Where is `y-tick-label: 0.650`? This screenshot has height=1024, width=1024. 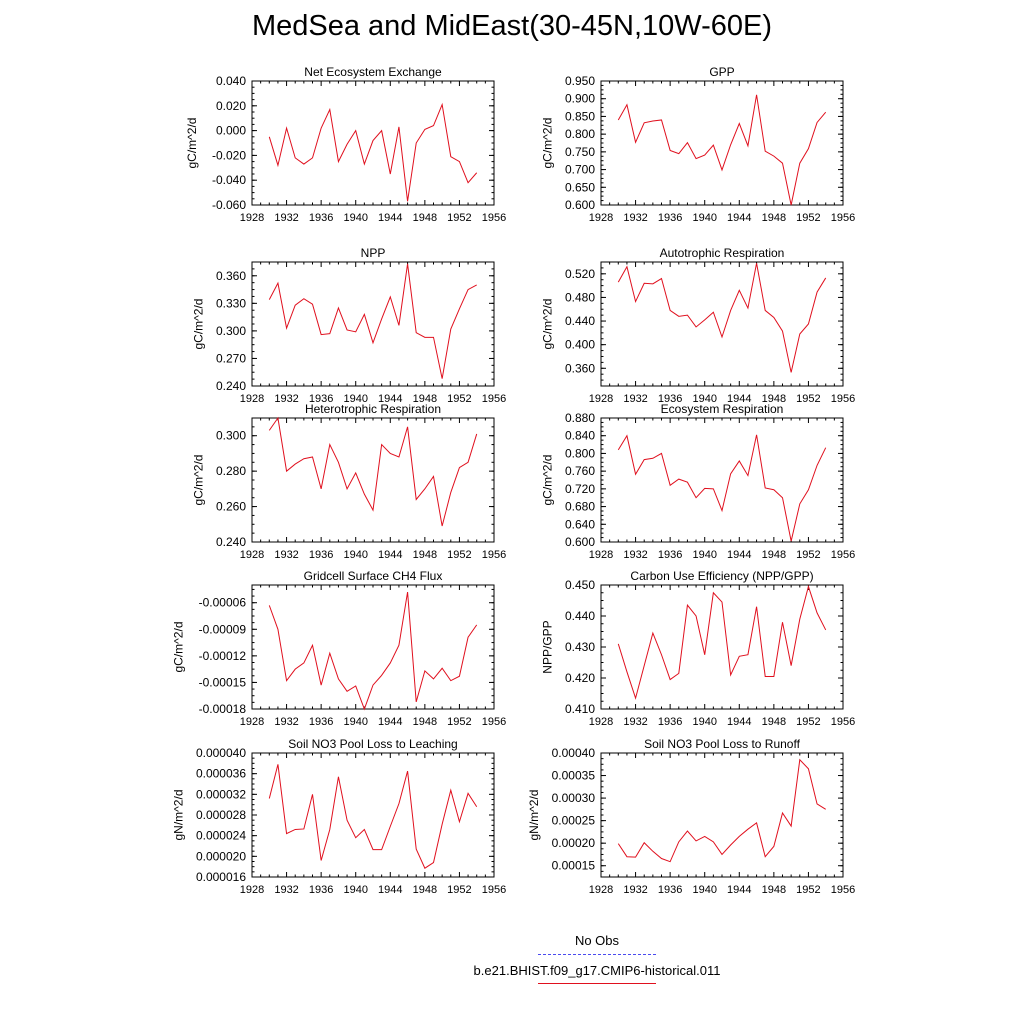 y-tick-label: 0.650 is located at coordinates (580, 187).